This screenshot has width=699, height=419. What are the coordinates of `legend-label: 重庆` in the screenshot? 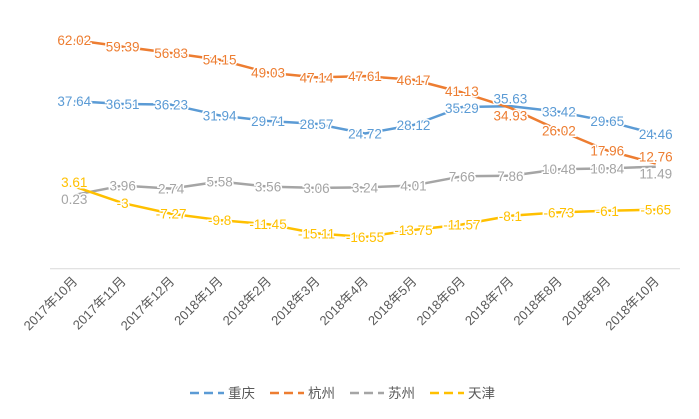 It's located at (241, 393).